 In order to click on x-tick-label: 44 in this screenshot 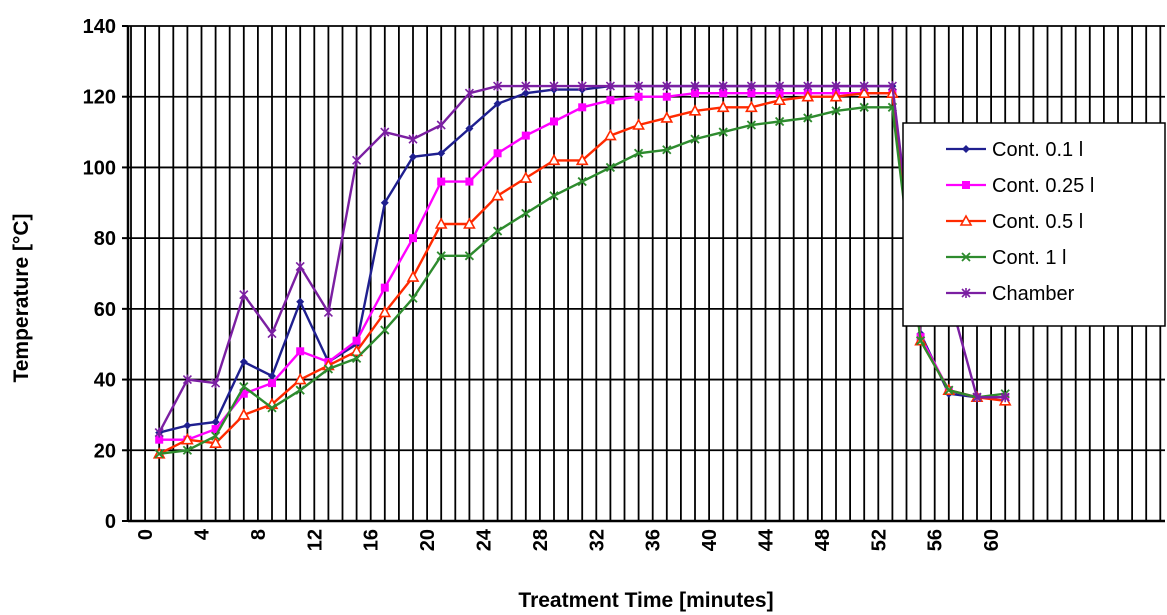, I will do `click(767, 539)`.